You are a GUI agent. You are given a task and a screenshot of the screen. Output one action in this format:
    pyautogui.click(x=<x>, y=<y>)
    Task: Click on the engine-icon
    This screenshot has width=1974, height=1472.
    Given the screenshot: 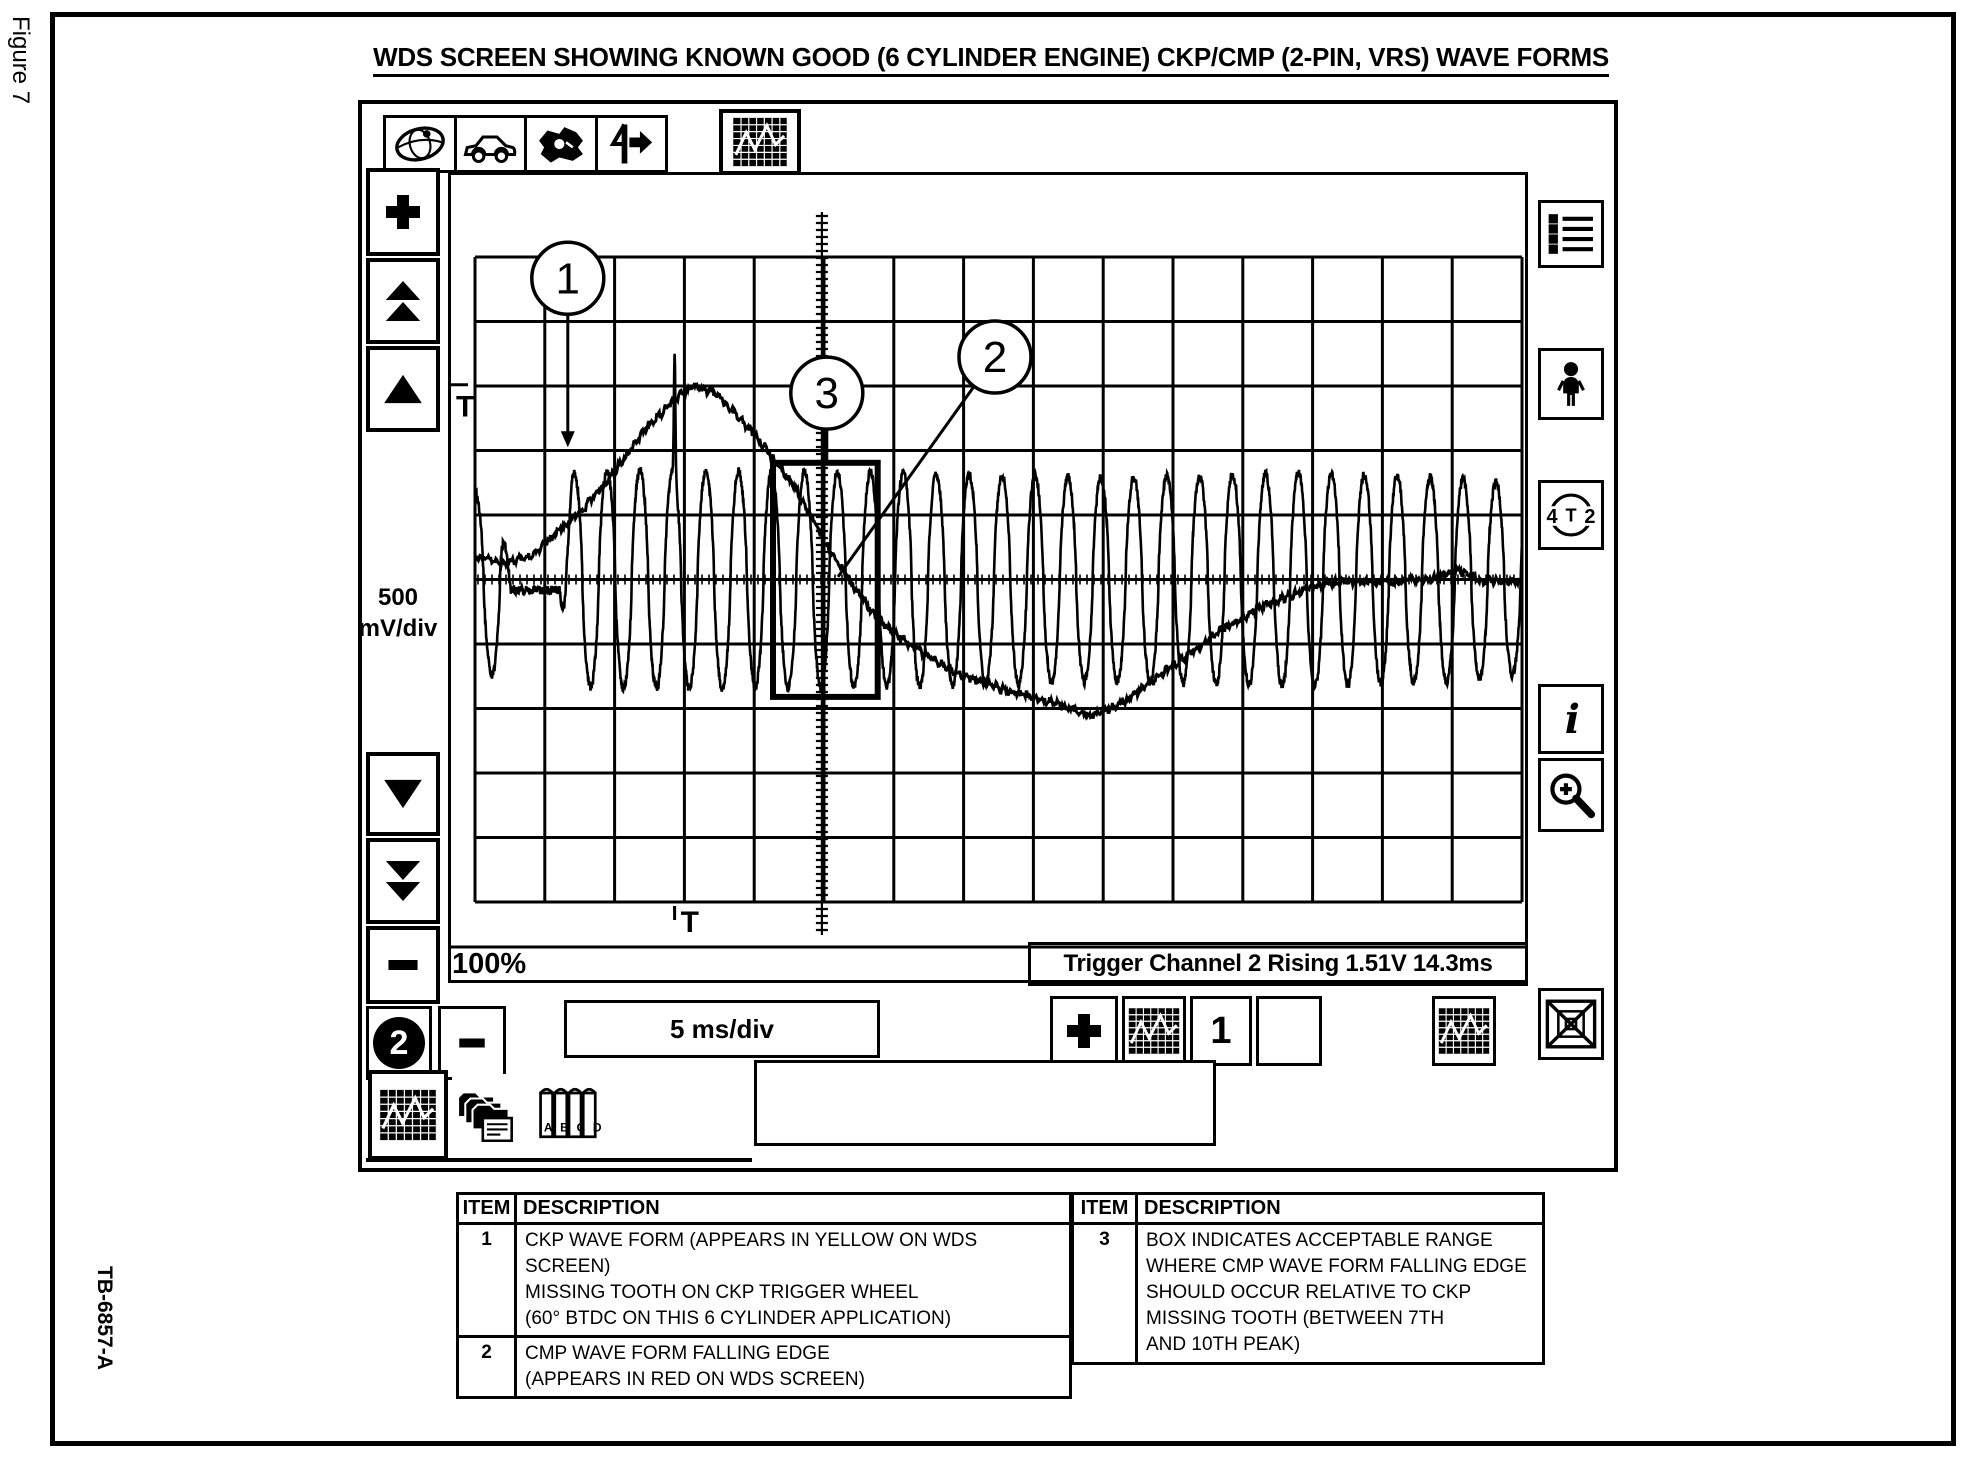 What is the action you would take?
    pyautogui.click(x=560, y=145)
    